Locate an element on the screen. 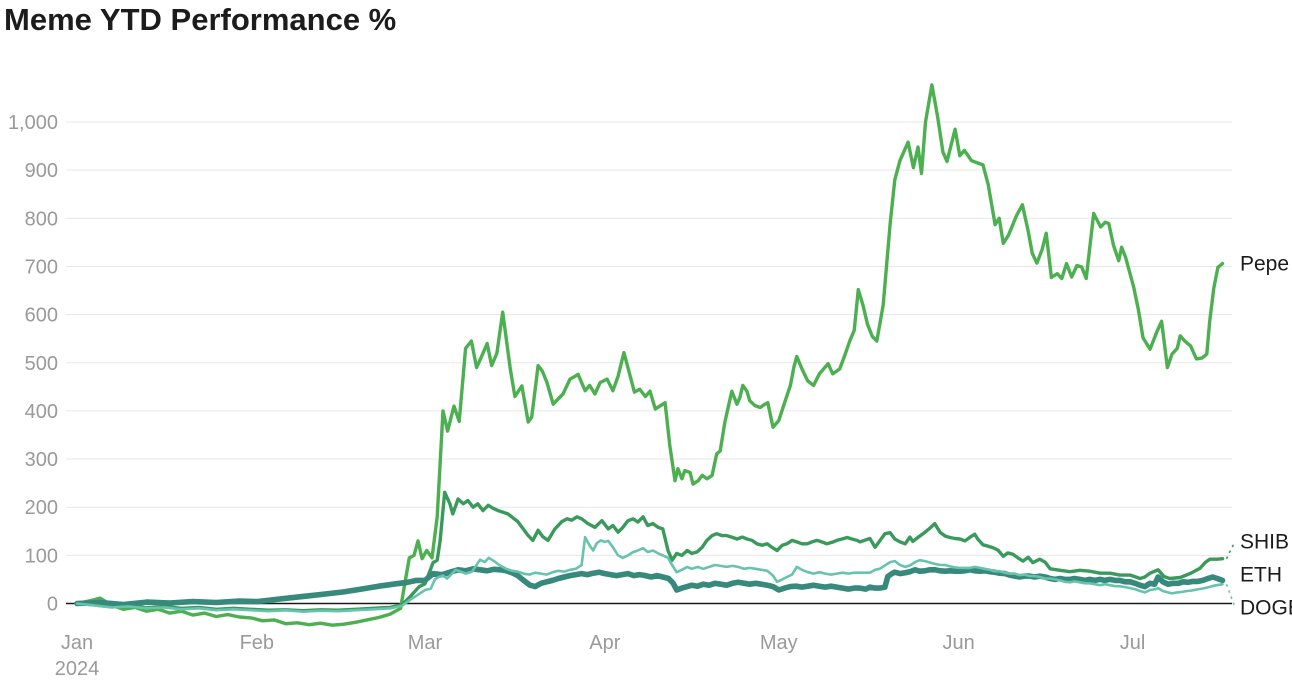 The image size is (1292, 691). y-tick-label: 400 is located at coordinates (41, 412).